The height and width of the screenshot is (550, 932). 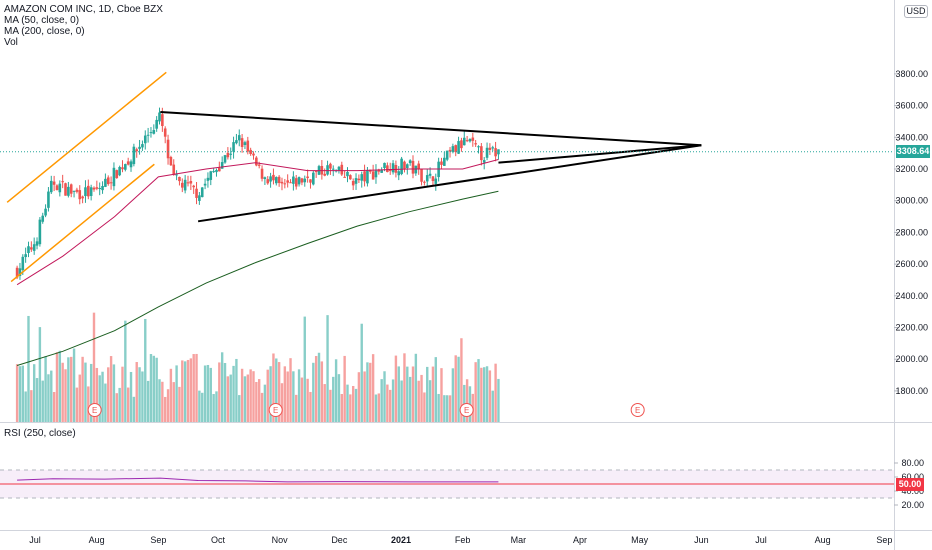 I want to click on rsi-axis-label: 40.00, so click(x=912, y=491).